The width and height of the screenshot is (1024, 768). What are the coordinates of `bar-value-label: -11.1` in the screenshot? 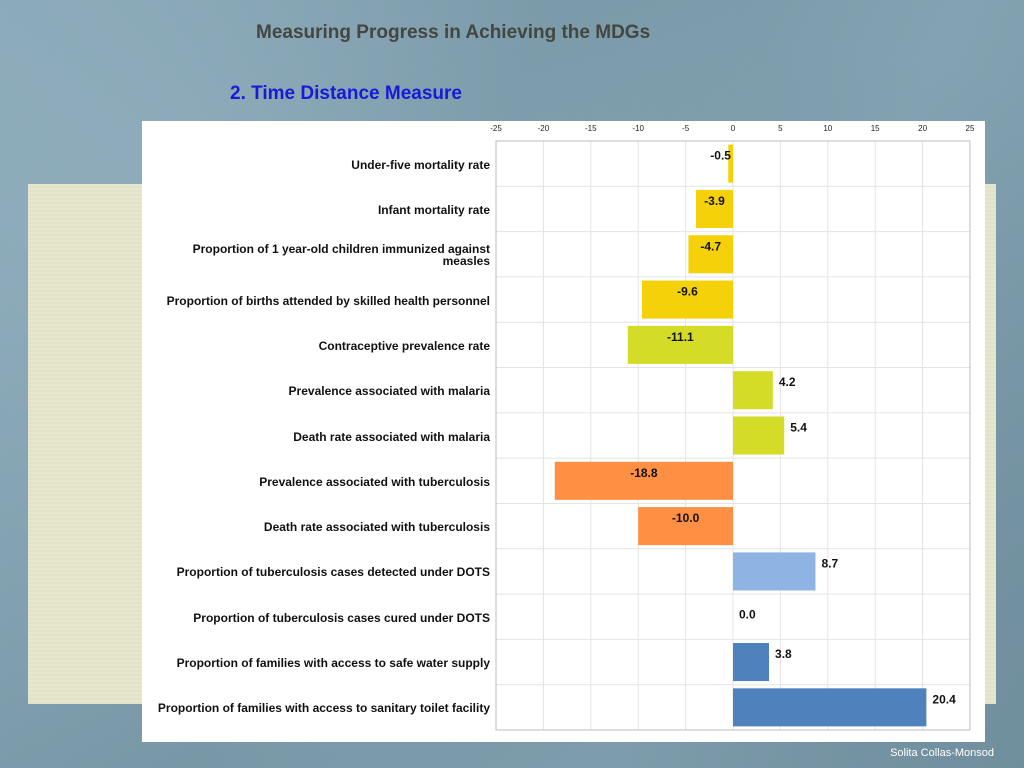 It's located at (680, 337).